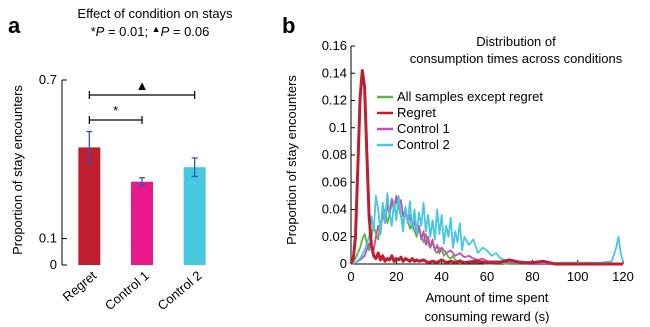  I want to click on chart-b-ytick-label: 0.12, so click(334, 100).